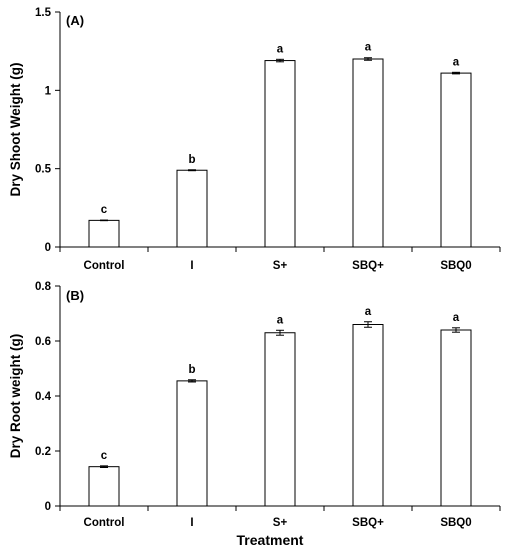  Describe the element at coordinates (270, 540) in the screenshot. I see `x-axis-label: Treatment` at that location.